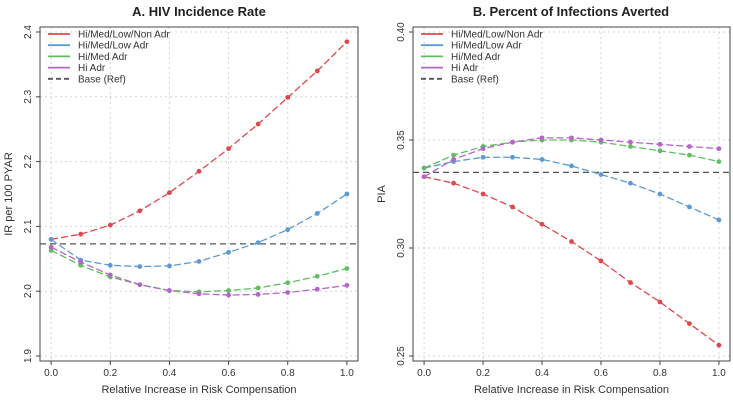  I want to click on chart-title: A. HIV Incidence Rate, so click(199, 11).